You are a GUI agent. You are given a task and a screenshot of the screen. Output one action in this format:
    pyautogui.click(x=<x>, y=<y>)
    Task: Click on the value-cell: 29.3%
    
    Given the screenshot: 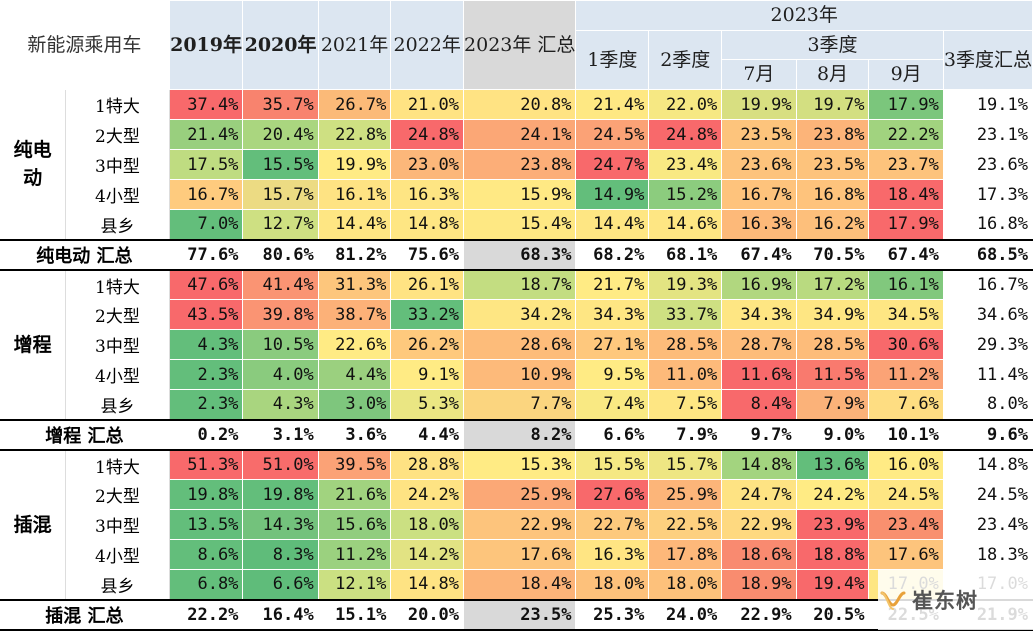 What is the action you would take?
    pyautogui.click(x=987, y=344)
    